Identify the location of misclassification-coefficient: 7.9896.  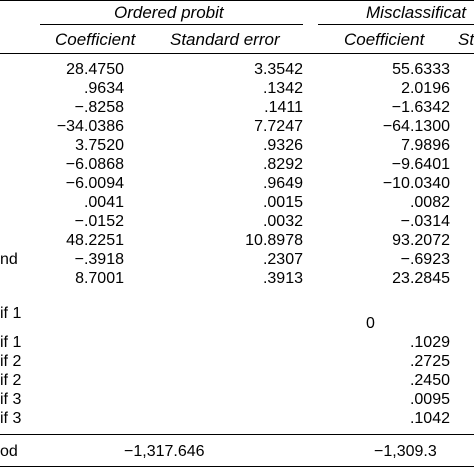
(425, 145).